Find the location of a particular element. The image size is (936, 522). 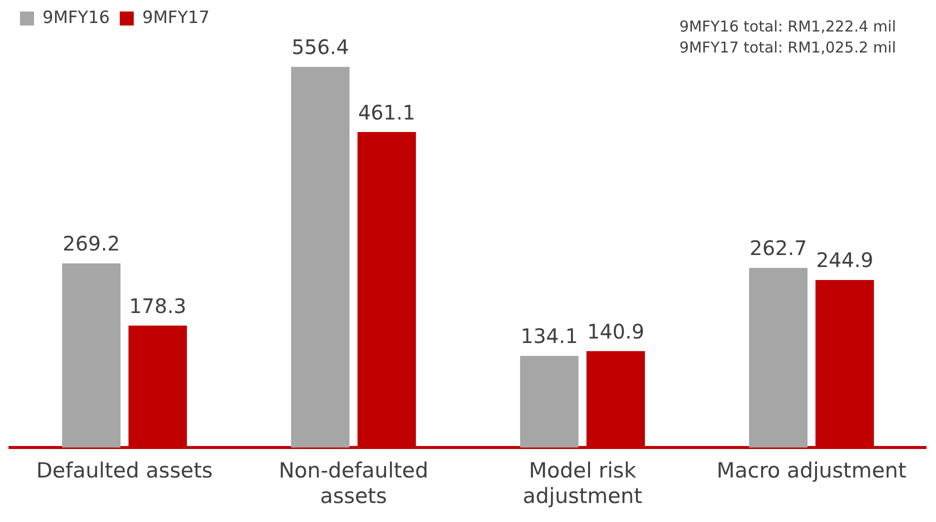

x-tick-label: Model risk adjustment is located at coordinates (582, 483).